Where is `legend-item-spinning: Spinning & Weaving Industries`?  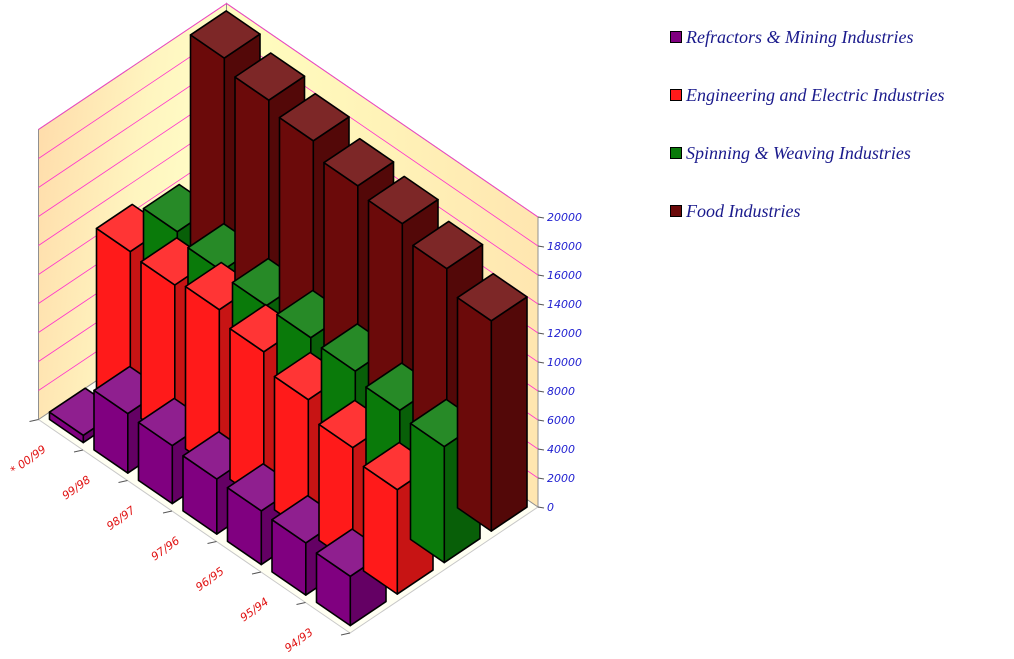 legend-item-spinning: Spinning & Weaving Industries is located at coordinates (840, 153).